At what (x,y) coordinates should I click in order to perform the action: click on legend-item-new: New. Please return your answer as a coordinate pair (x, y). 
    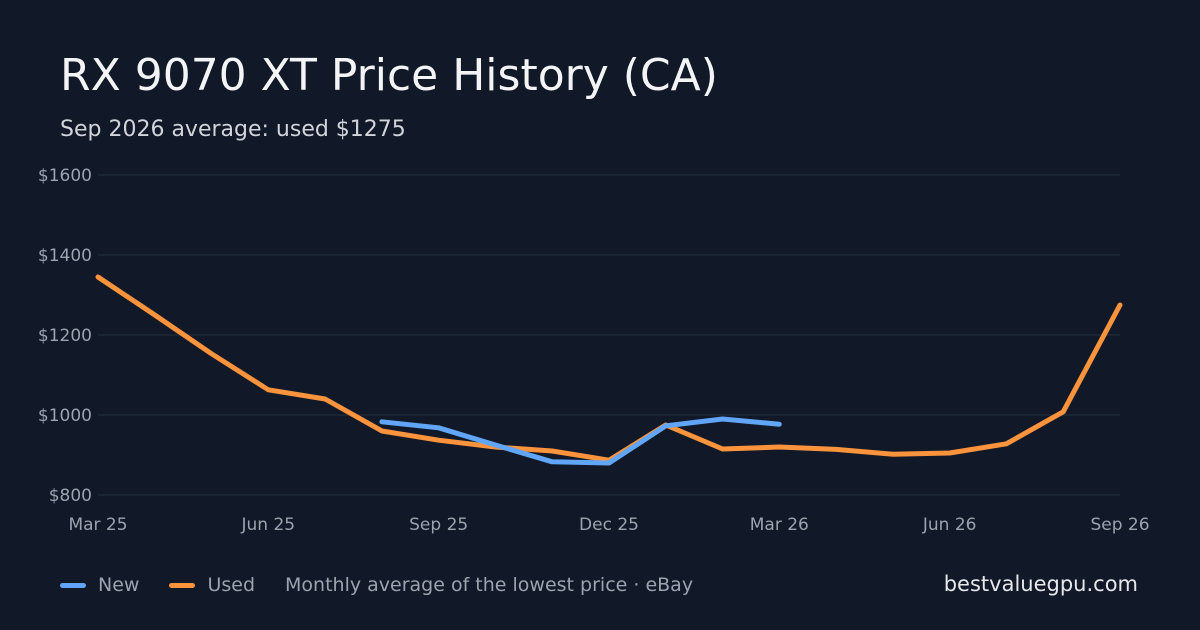
    Looking at the image, I should click on (99, 585).